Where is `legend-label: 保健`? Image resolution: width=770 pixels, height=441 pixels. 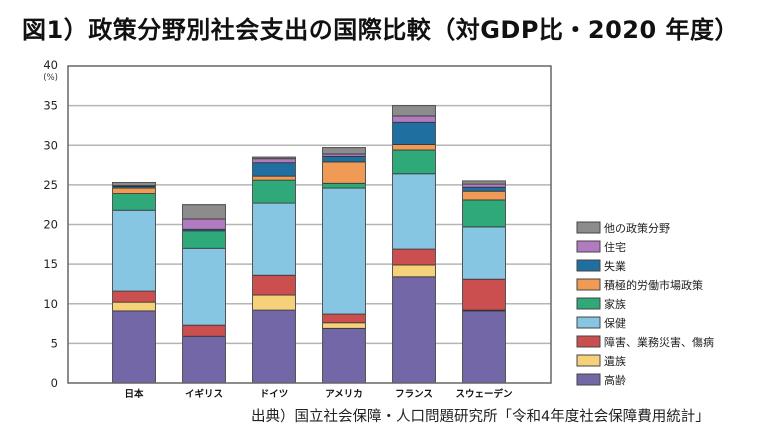 legend-label: 保健 is located at coordinates (615, 323).